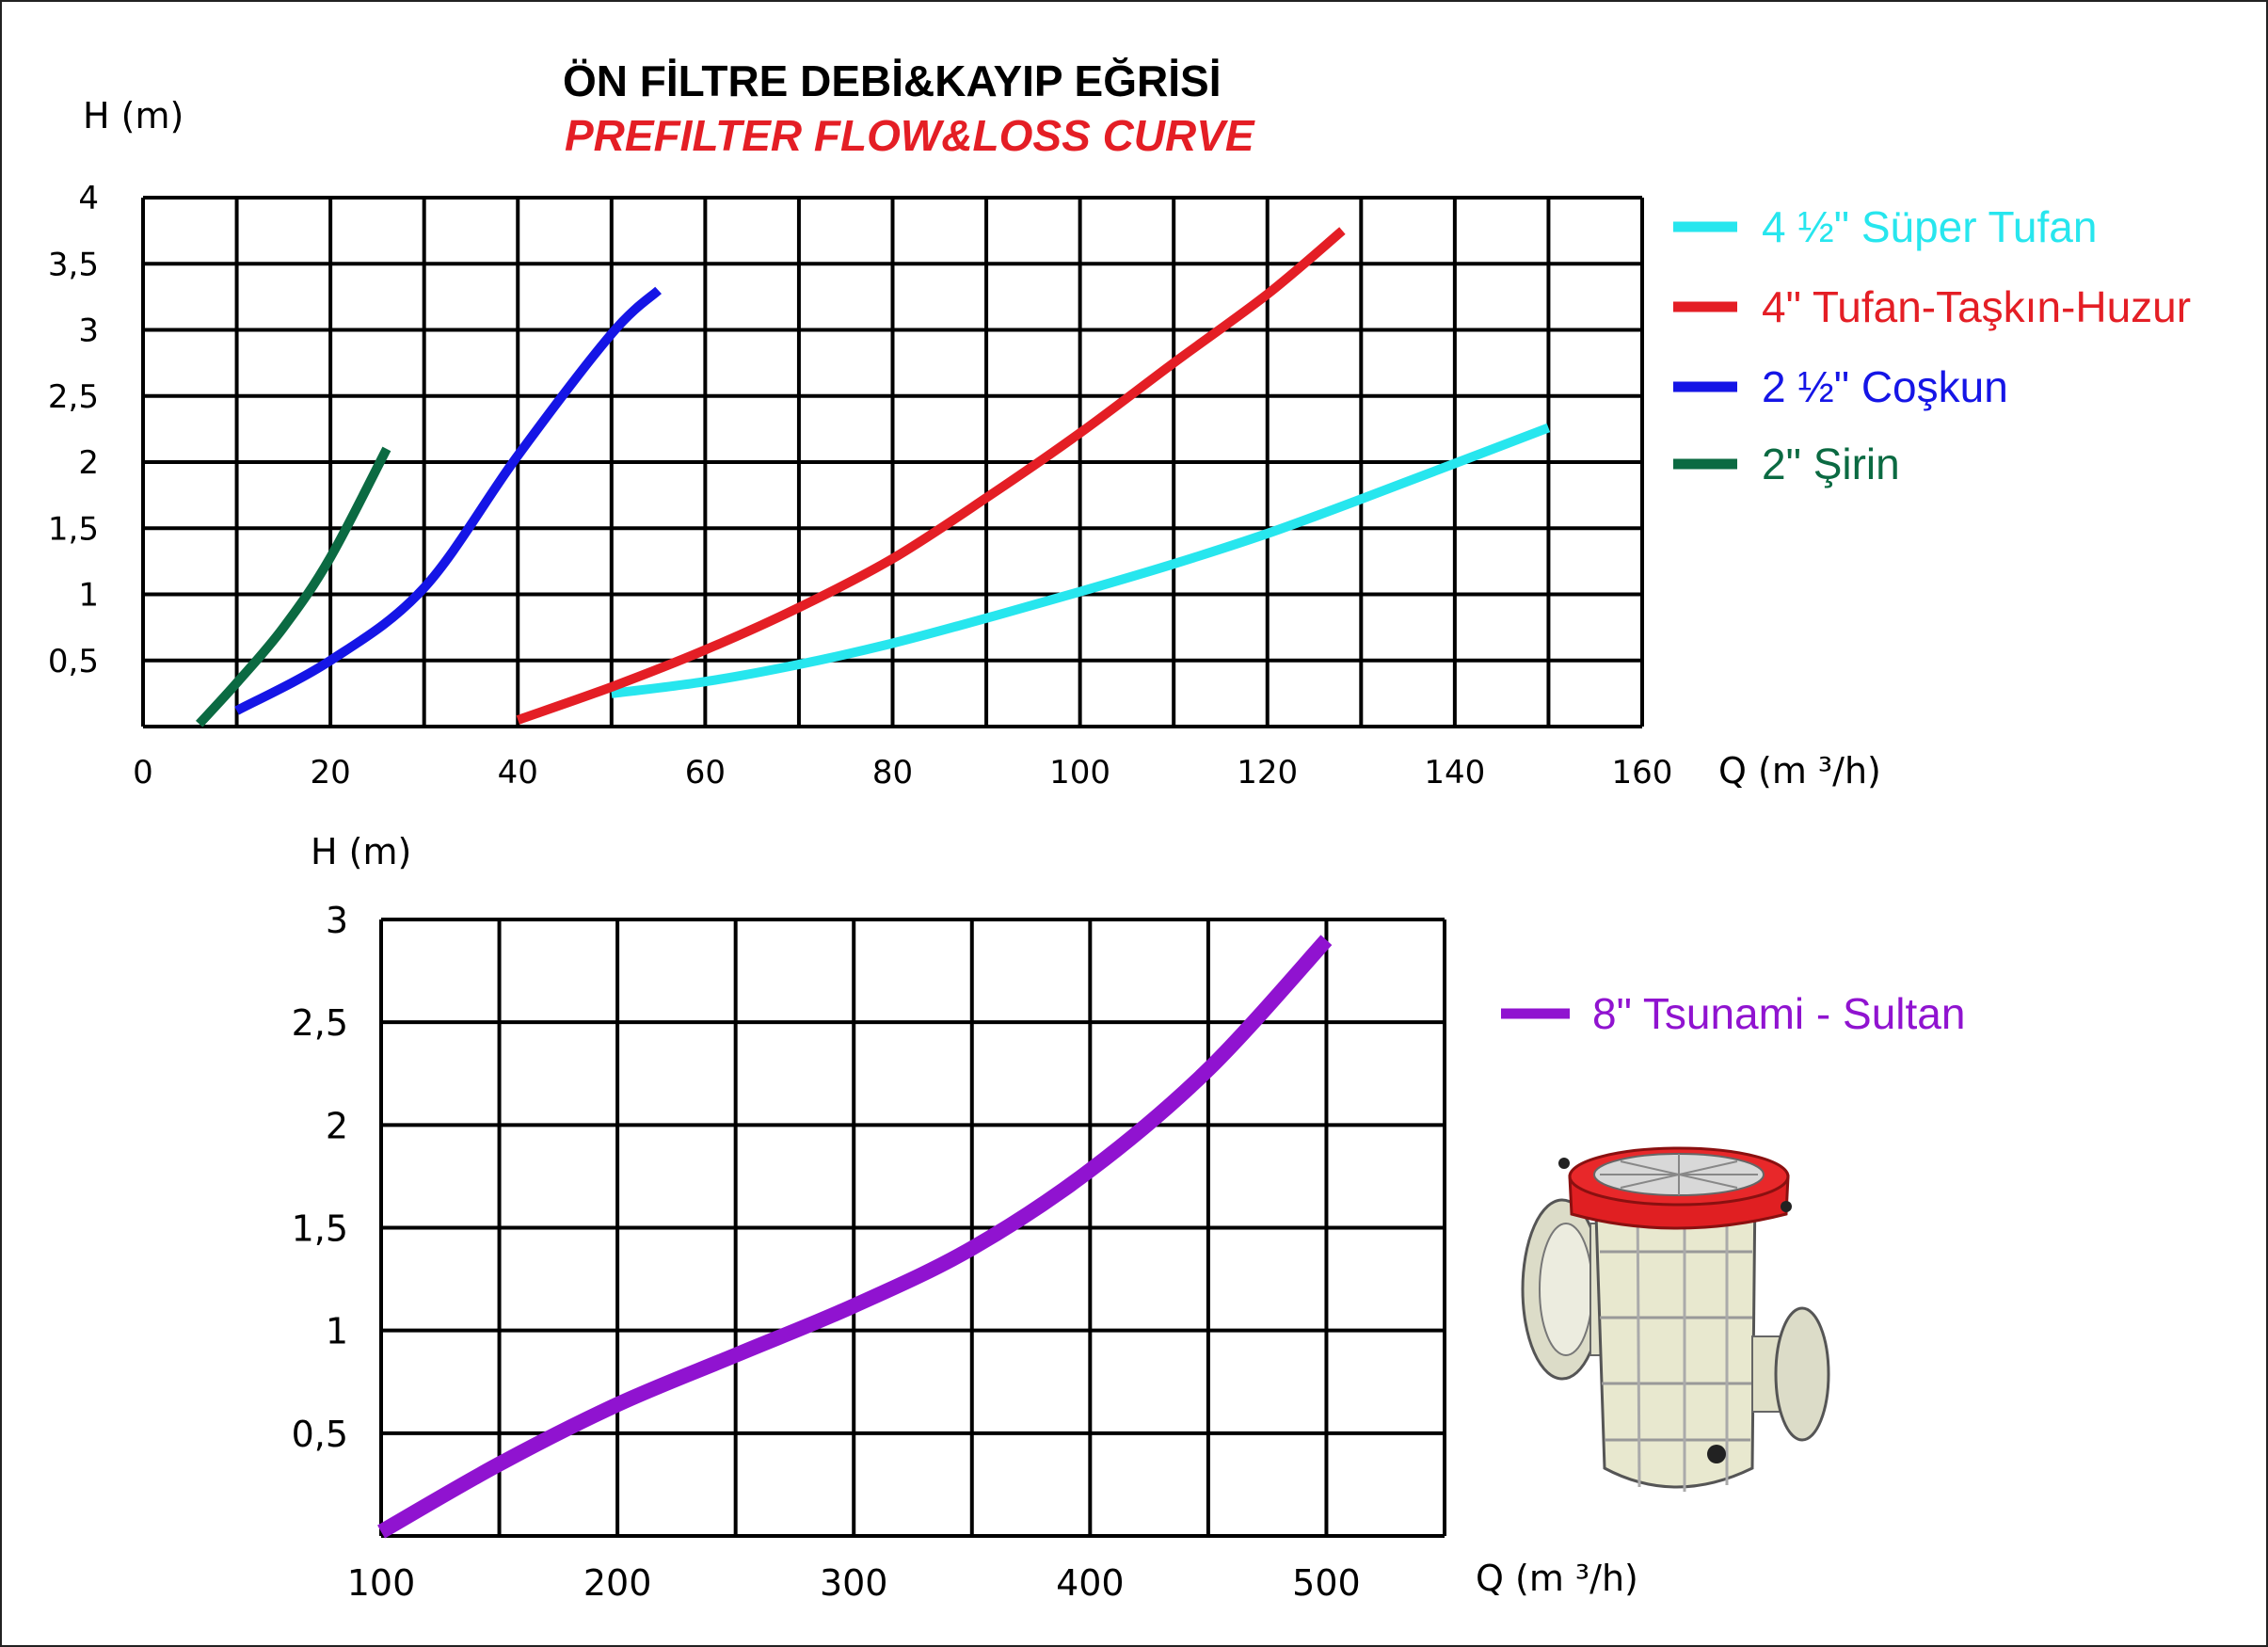  What do you see at coordinates (1267, 773) in the screenshot?
I see `x-tick-label: 120` at bounding box center [1267, 773].